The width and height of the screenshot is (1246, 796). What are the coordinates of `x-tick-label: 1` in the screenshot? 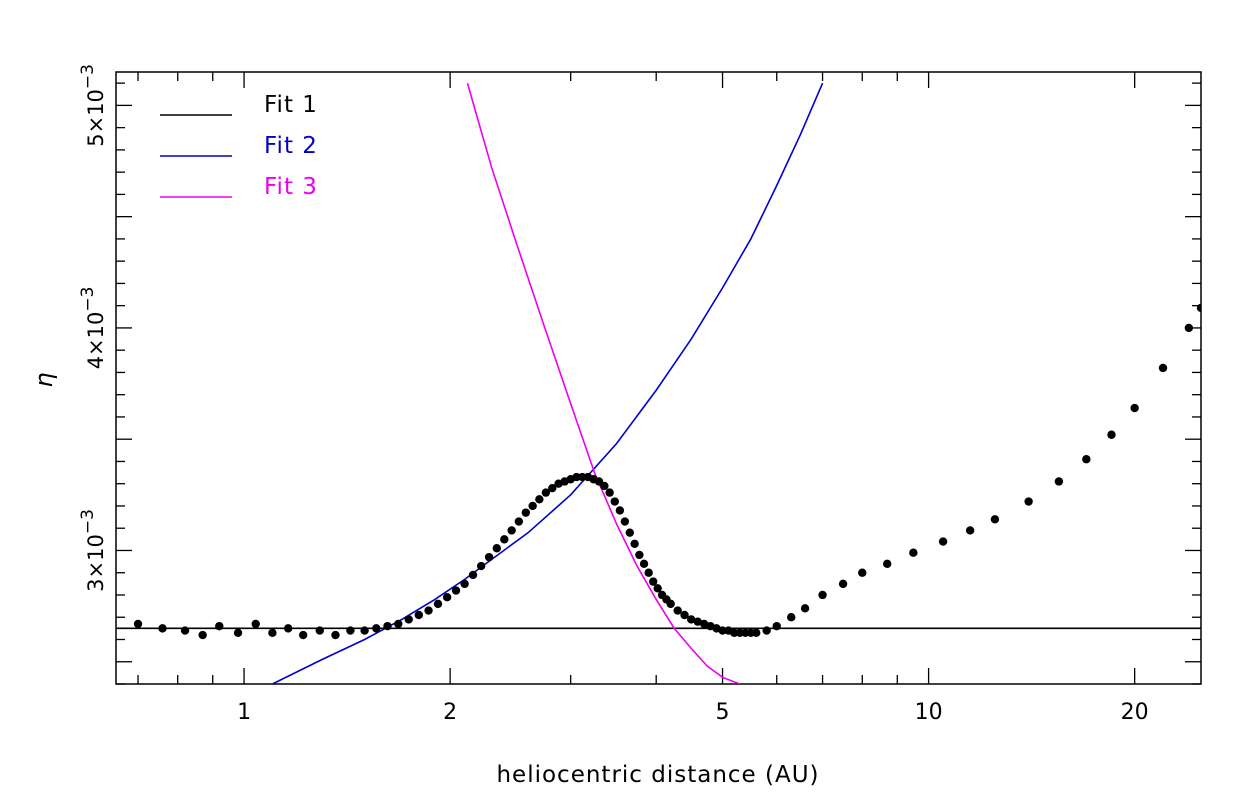 It's located at (244, 712).